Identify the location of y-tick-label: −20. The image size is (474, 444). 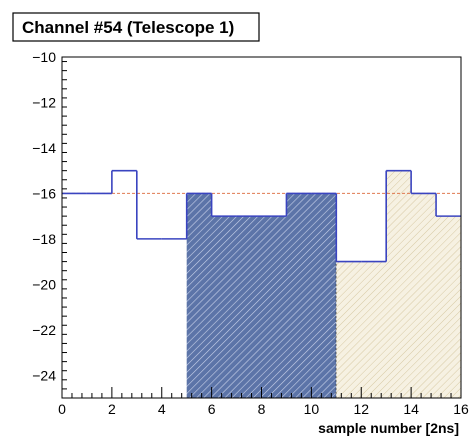
(44, 284).